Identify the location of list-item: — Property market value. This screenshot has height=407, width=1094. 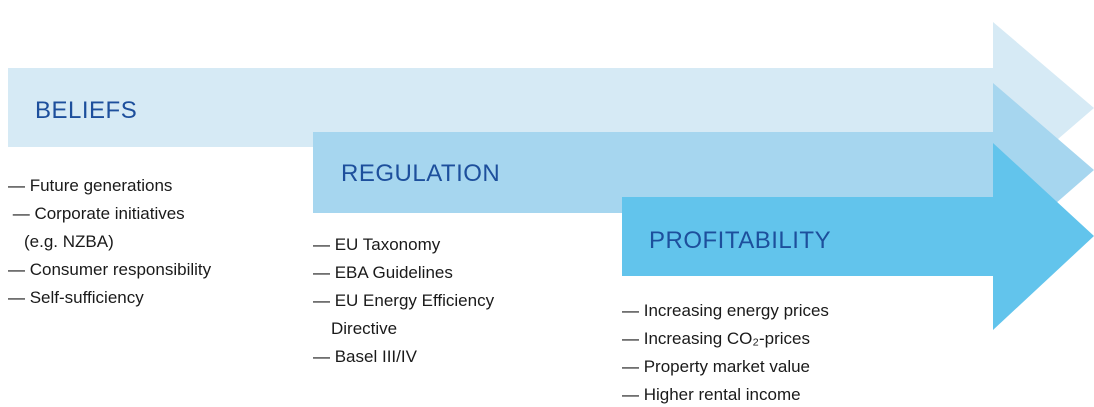
(716, 366).